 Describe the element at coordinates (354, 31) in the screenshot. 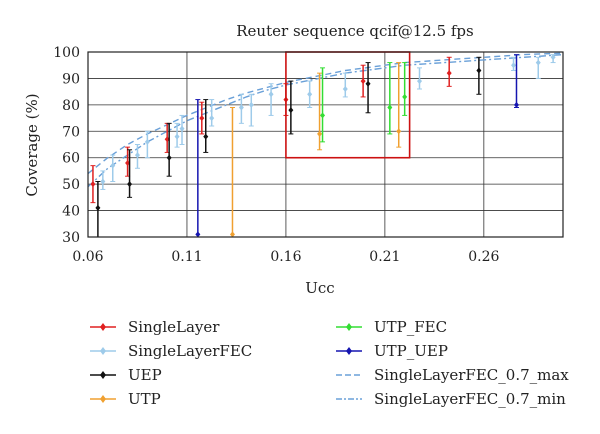

I see `chart-title: Reuter sequence qcif@12.5 fps` at that location.